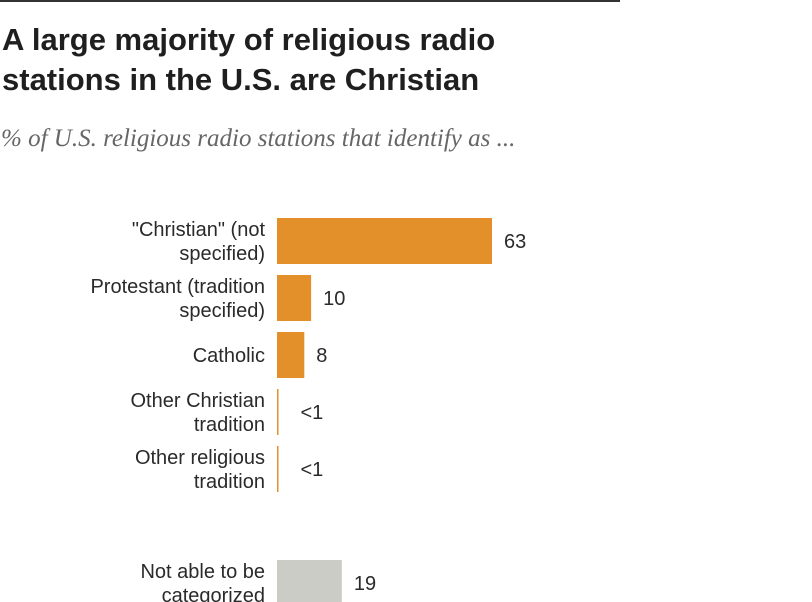  I want to click on category-label-4: Other religious tradition, so click(200, 470).